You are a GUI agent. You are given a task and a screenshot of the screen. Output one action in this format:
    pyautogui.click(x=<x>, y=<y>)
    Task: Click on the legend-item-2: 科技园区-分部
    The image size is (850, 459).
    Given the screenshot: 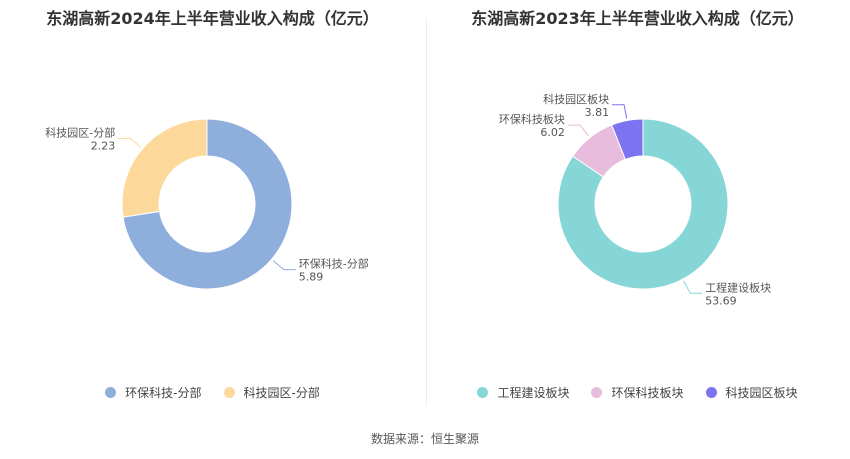 What is the action you would take?
    pyautogui.click(x=271, y=392)
    